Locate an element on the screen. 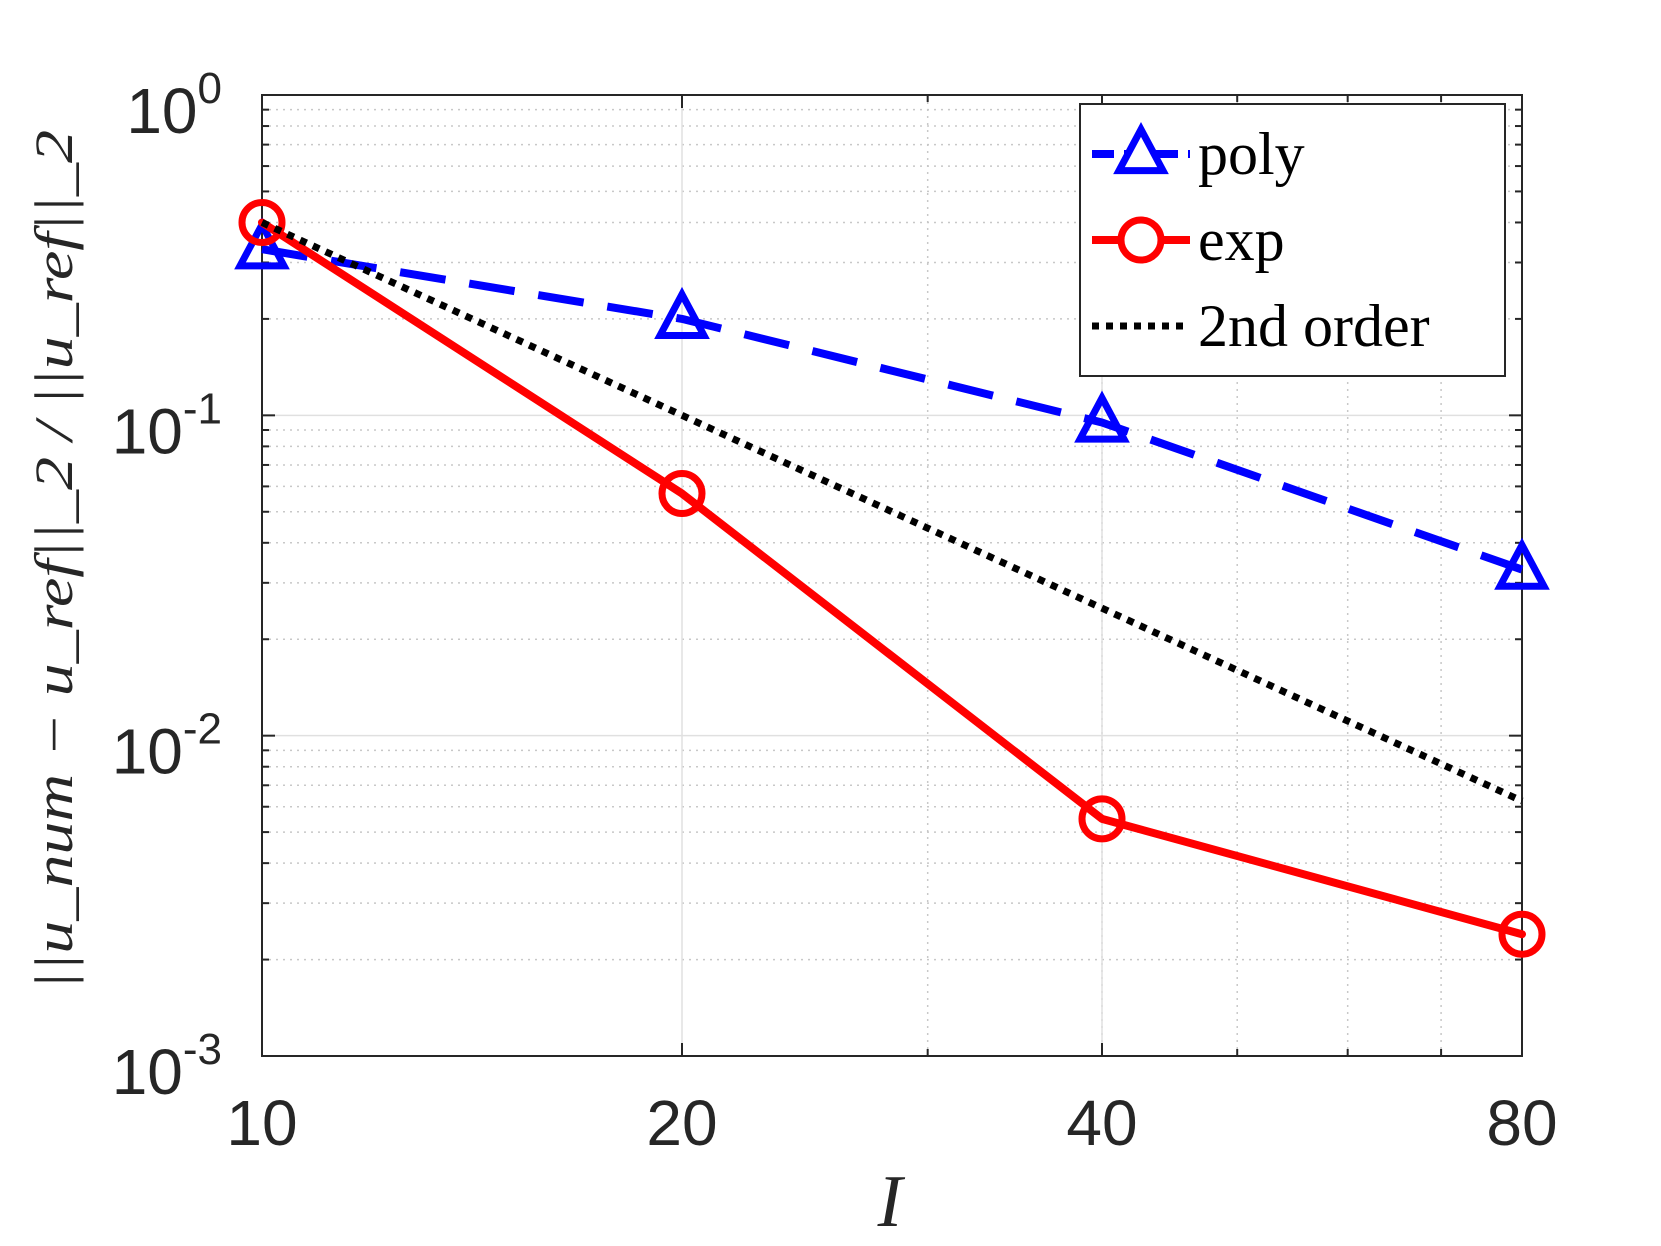 This screenshot has width=1661, height=1246. x-tick-label: 80 is located at coordinates (1521, 1123).